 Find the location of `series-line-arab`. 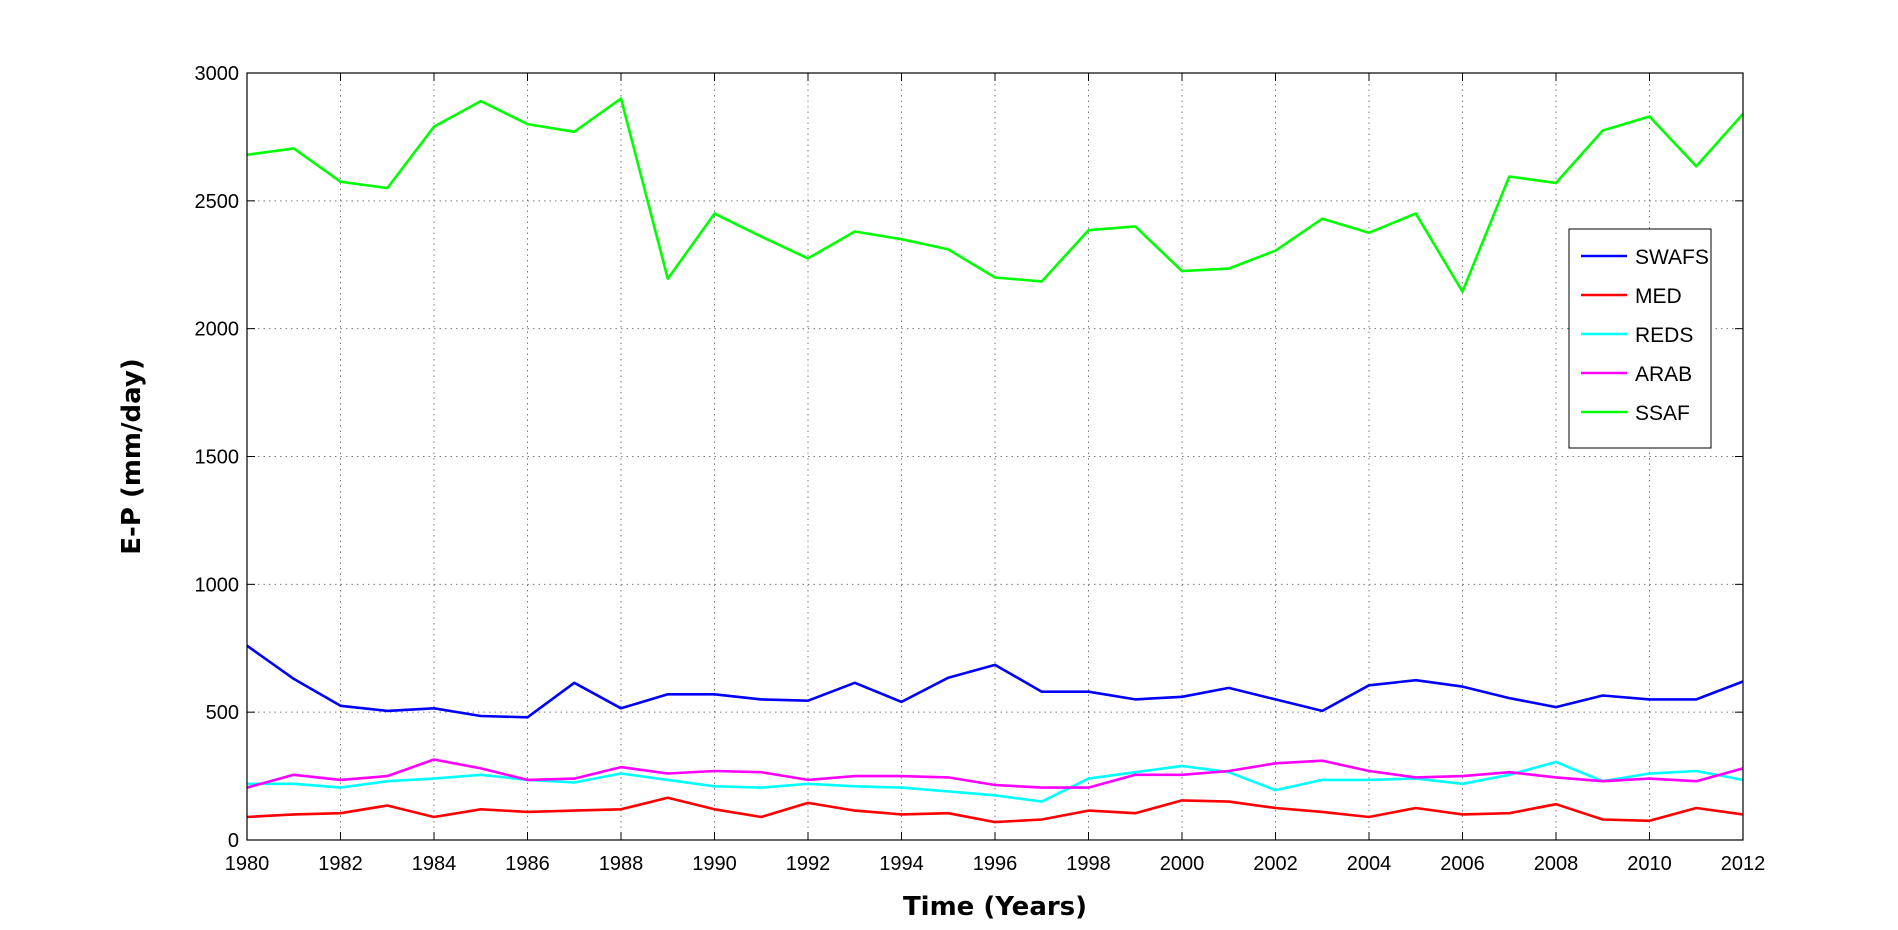

series-line-arab is located at coordinates (995, 773).